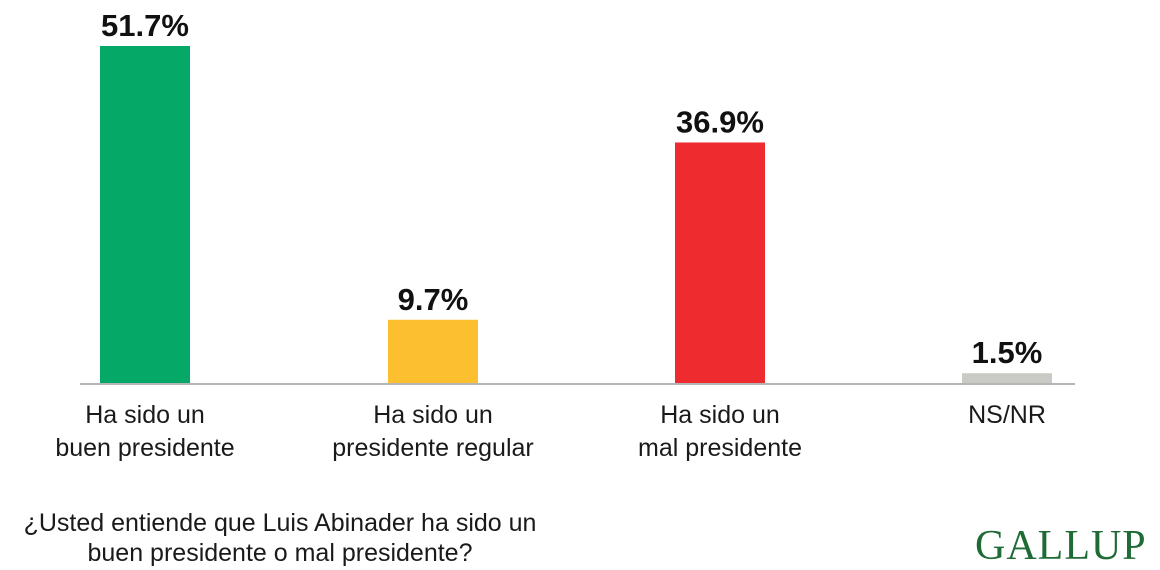 The height and width of the screenshot is (570, 1160). I want to click on value-label-2: 9.7%, so click(433, 299).